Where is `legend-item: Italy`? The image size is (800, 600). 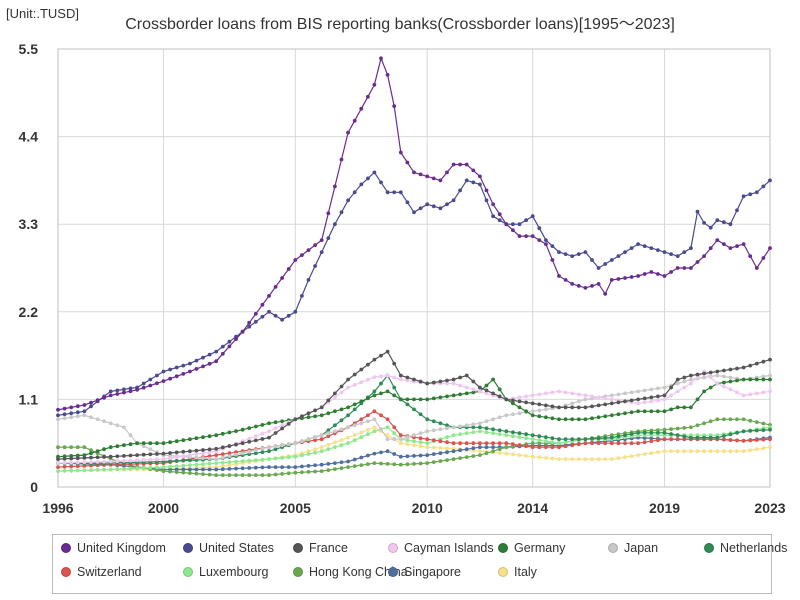 legend-item: Italy is located at coordinates (517, 572).